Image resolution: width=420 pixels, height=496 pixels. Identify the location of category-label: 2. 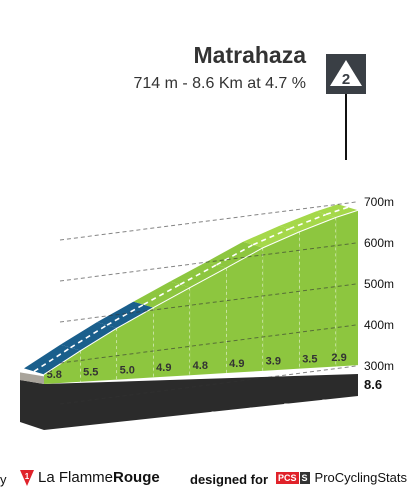
(346, 79).